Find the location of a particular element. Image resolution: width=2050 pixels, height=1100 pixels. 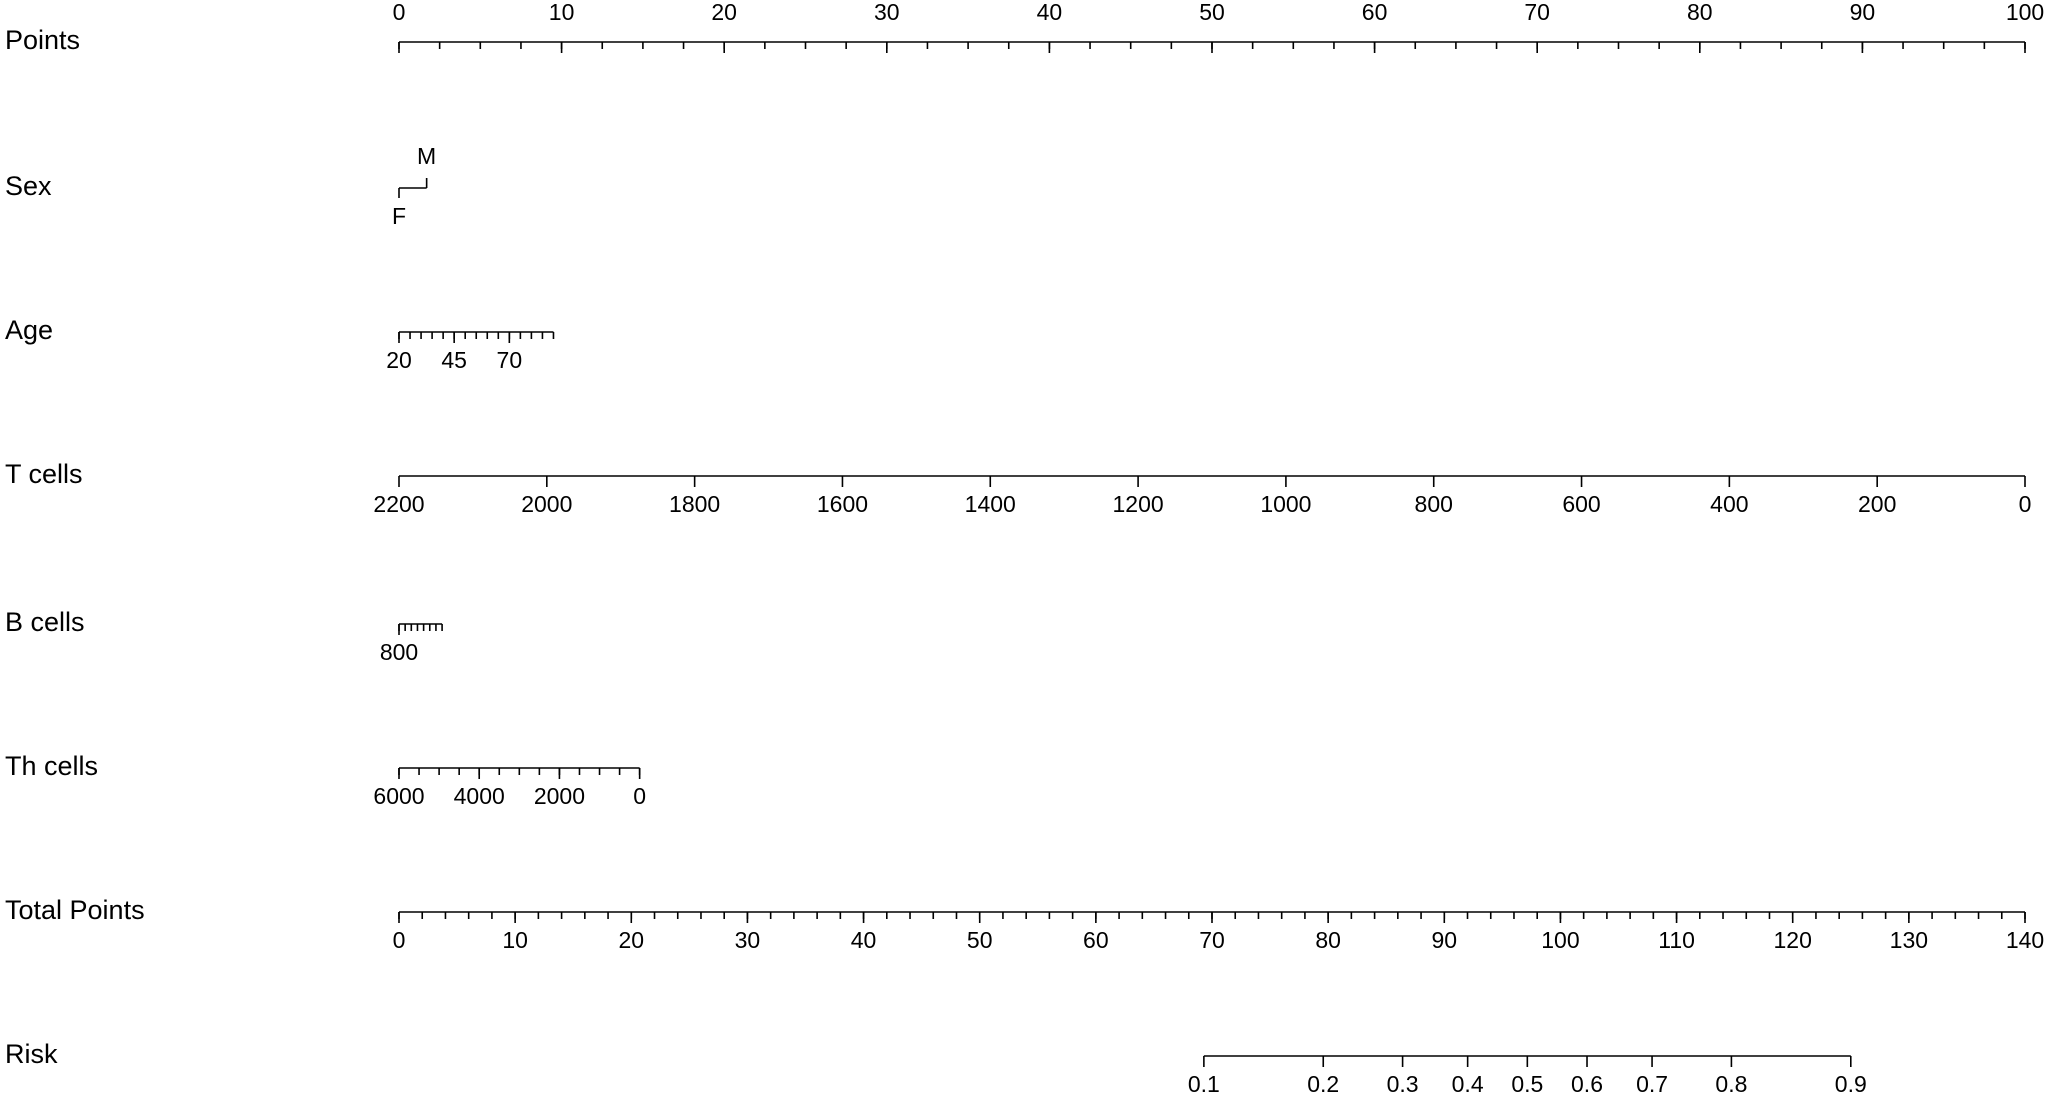

tick-label: 0.7 is located at coordinates (1652, 1084).